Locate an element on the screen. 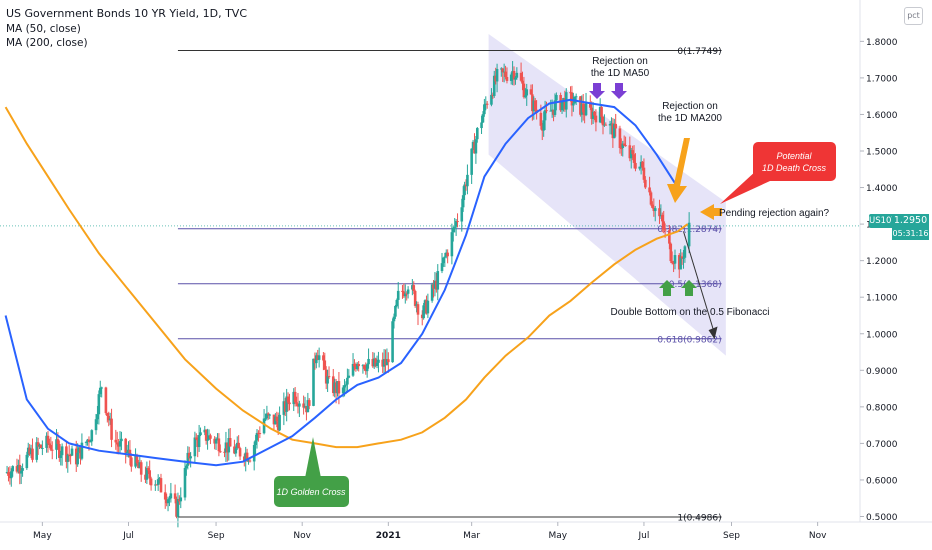  legend-ma50: MA (50, close) is located at coordinates (43, 29).